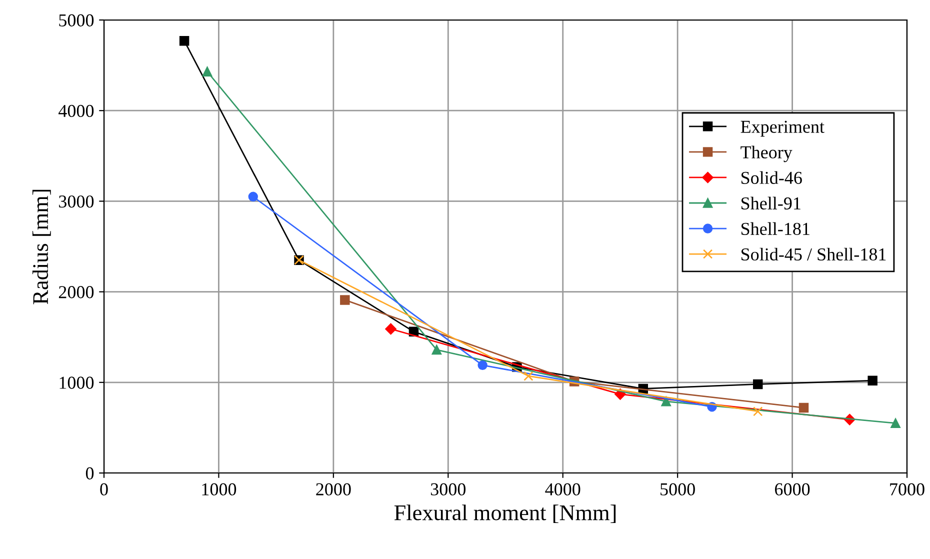  I want to click on x-axis-title: Flexural moment [Nmm], so click(505, 514).